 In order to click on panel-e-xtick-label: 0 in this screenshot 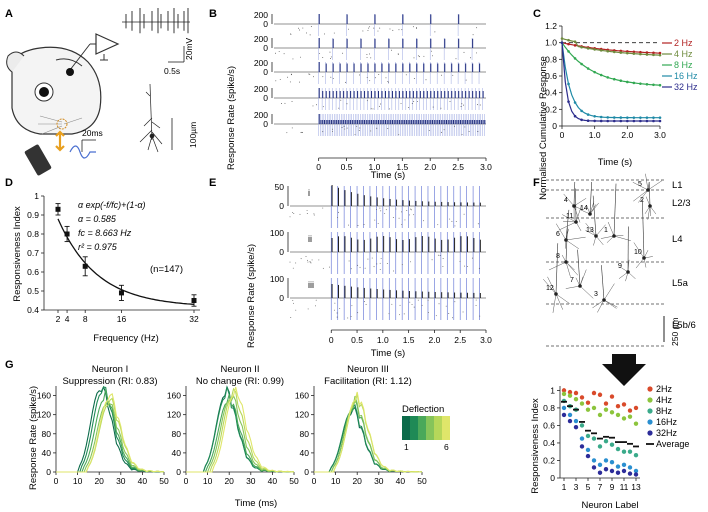, I will do `click(331, 340)`.